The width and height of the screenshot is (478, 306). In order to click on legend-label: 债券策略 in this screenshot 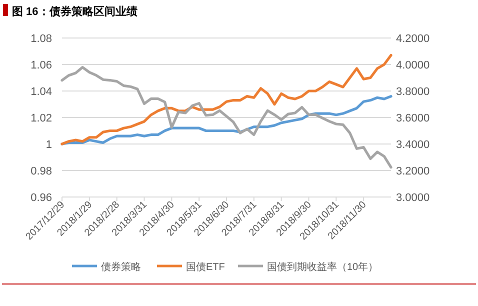, I will do `click(121, 267)`.